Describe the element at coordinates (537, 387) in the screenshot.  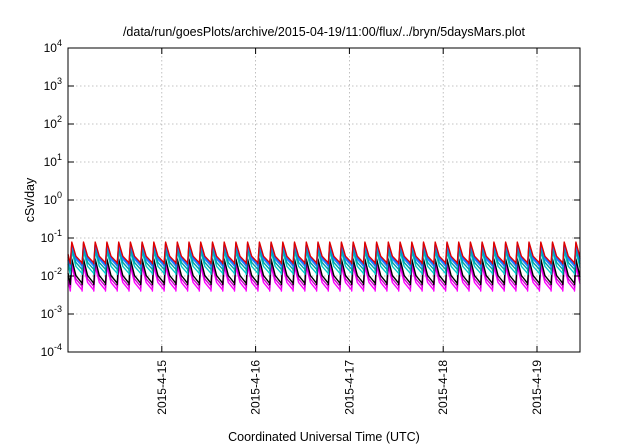
I see `x-tick-label: 2015-4-19` at that location.